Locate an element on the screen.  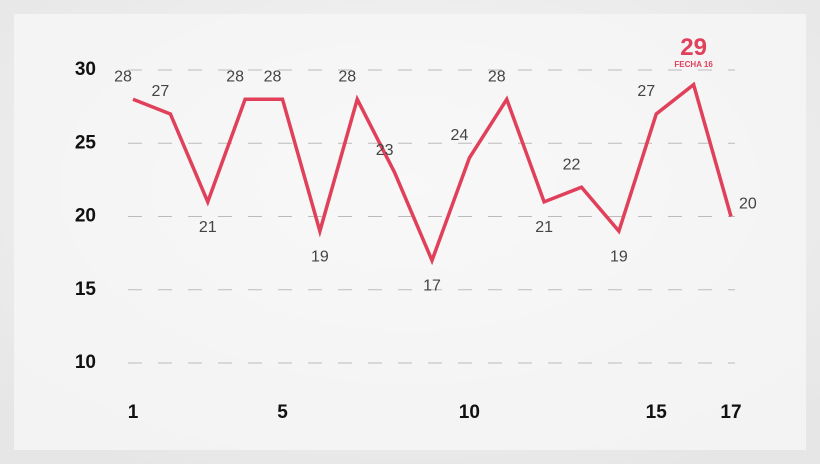
value-label: 22 is located at coordinates (572, 164).